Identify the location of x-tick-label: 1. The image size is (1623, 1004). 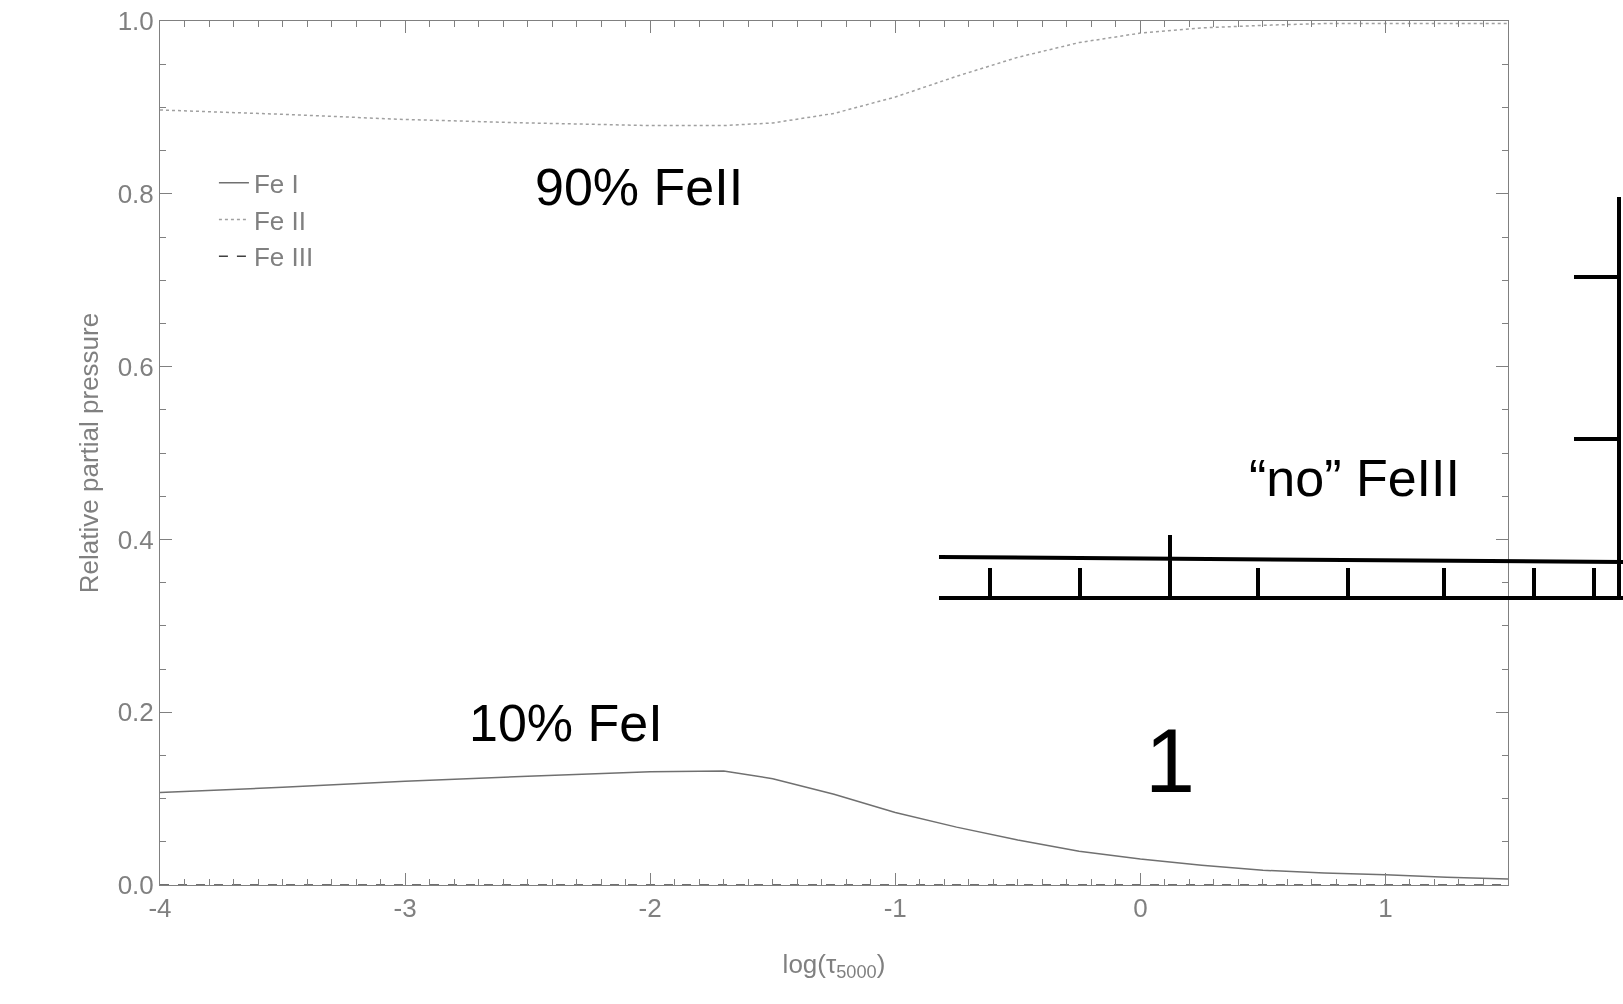
(1385, 908).